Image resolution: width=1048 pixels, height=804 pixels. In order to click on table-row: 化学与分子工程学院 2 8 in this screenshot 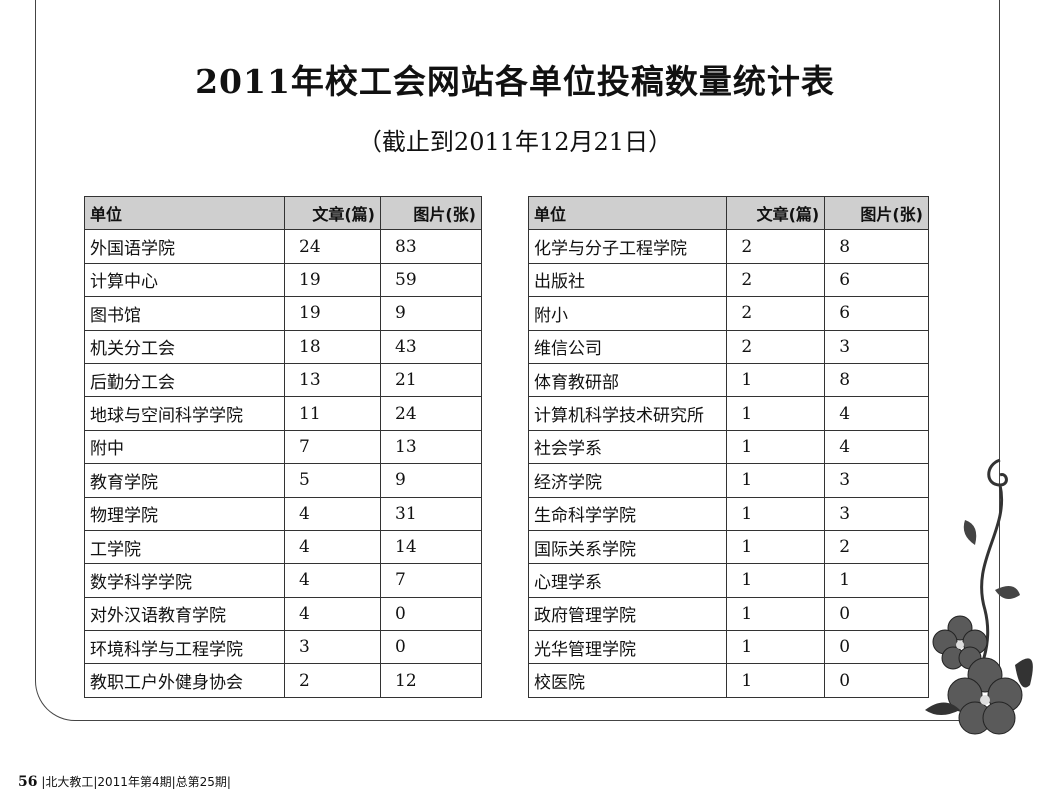, I will do `click(728, 246)`.